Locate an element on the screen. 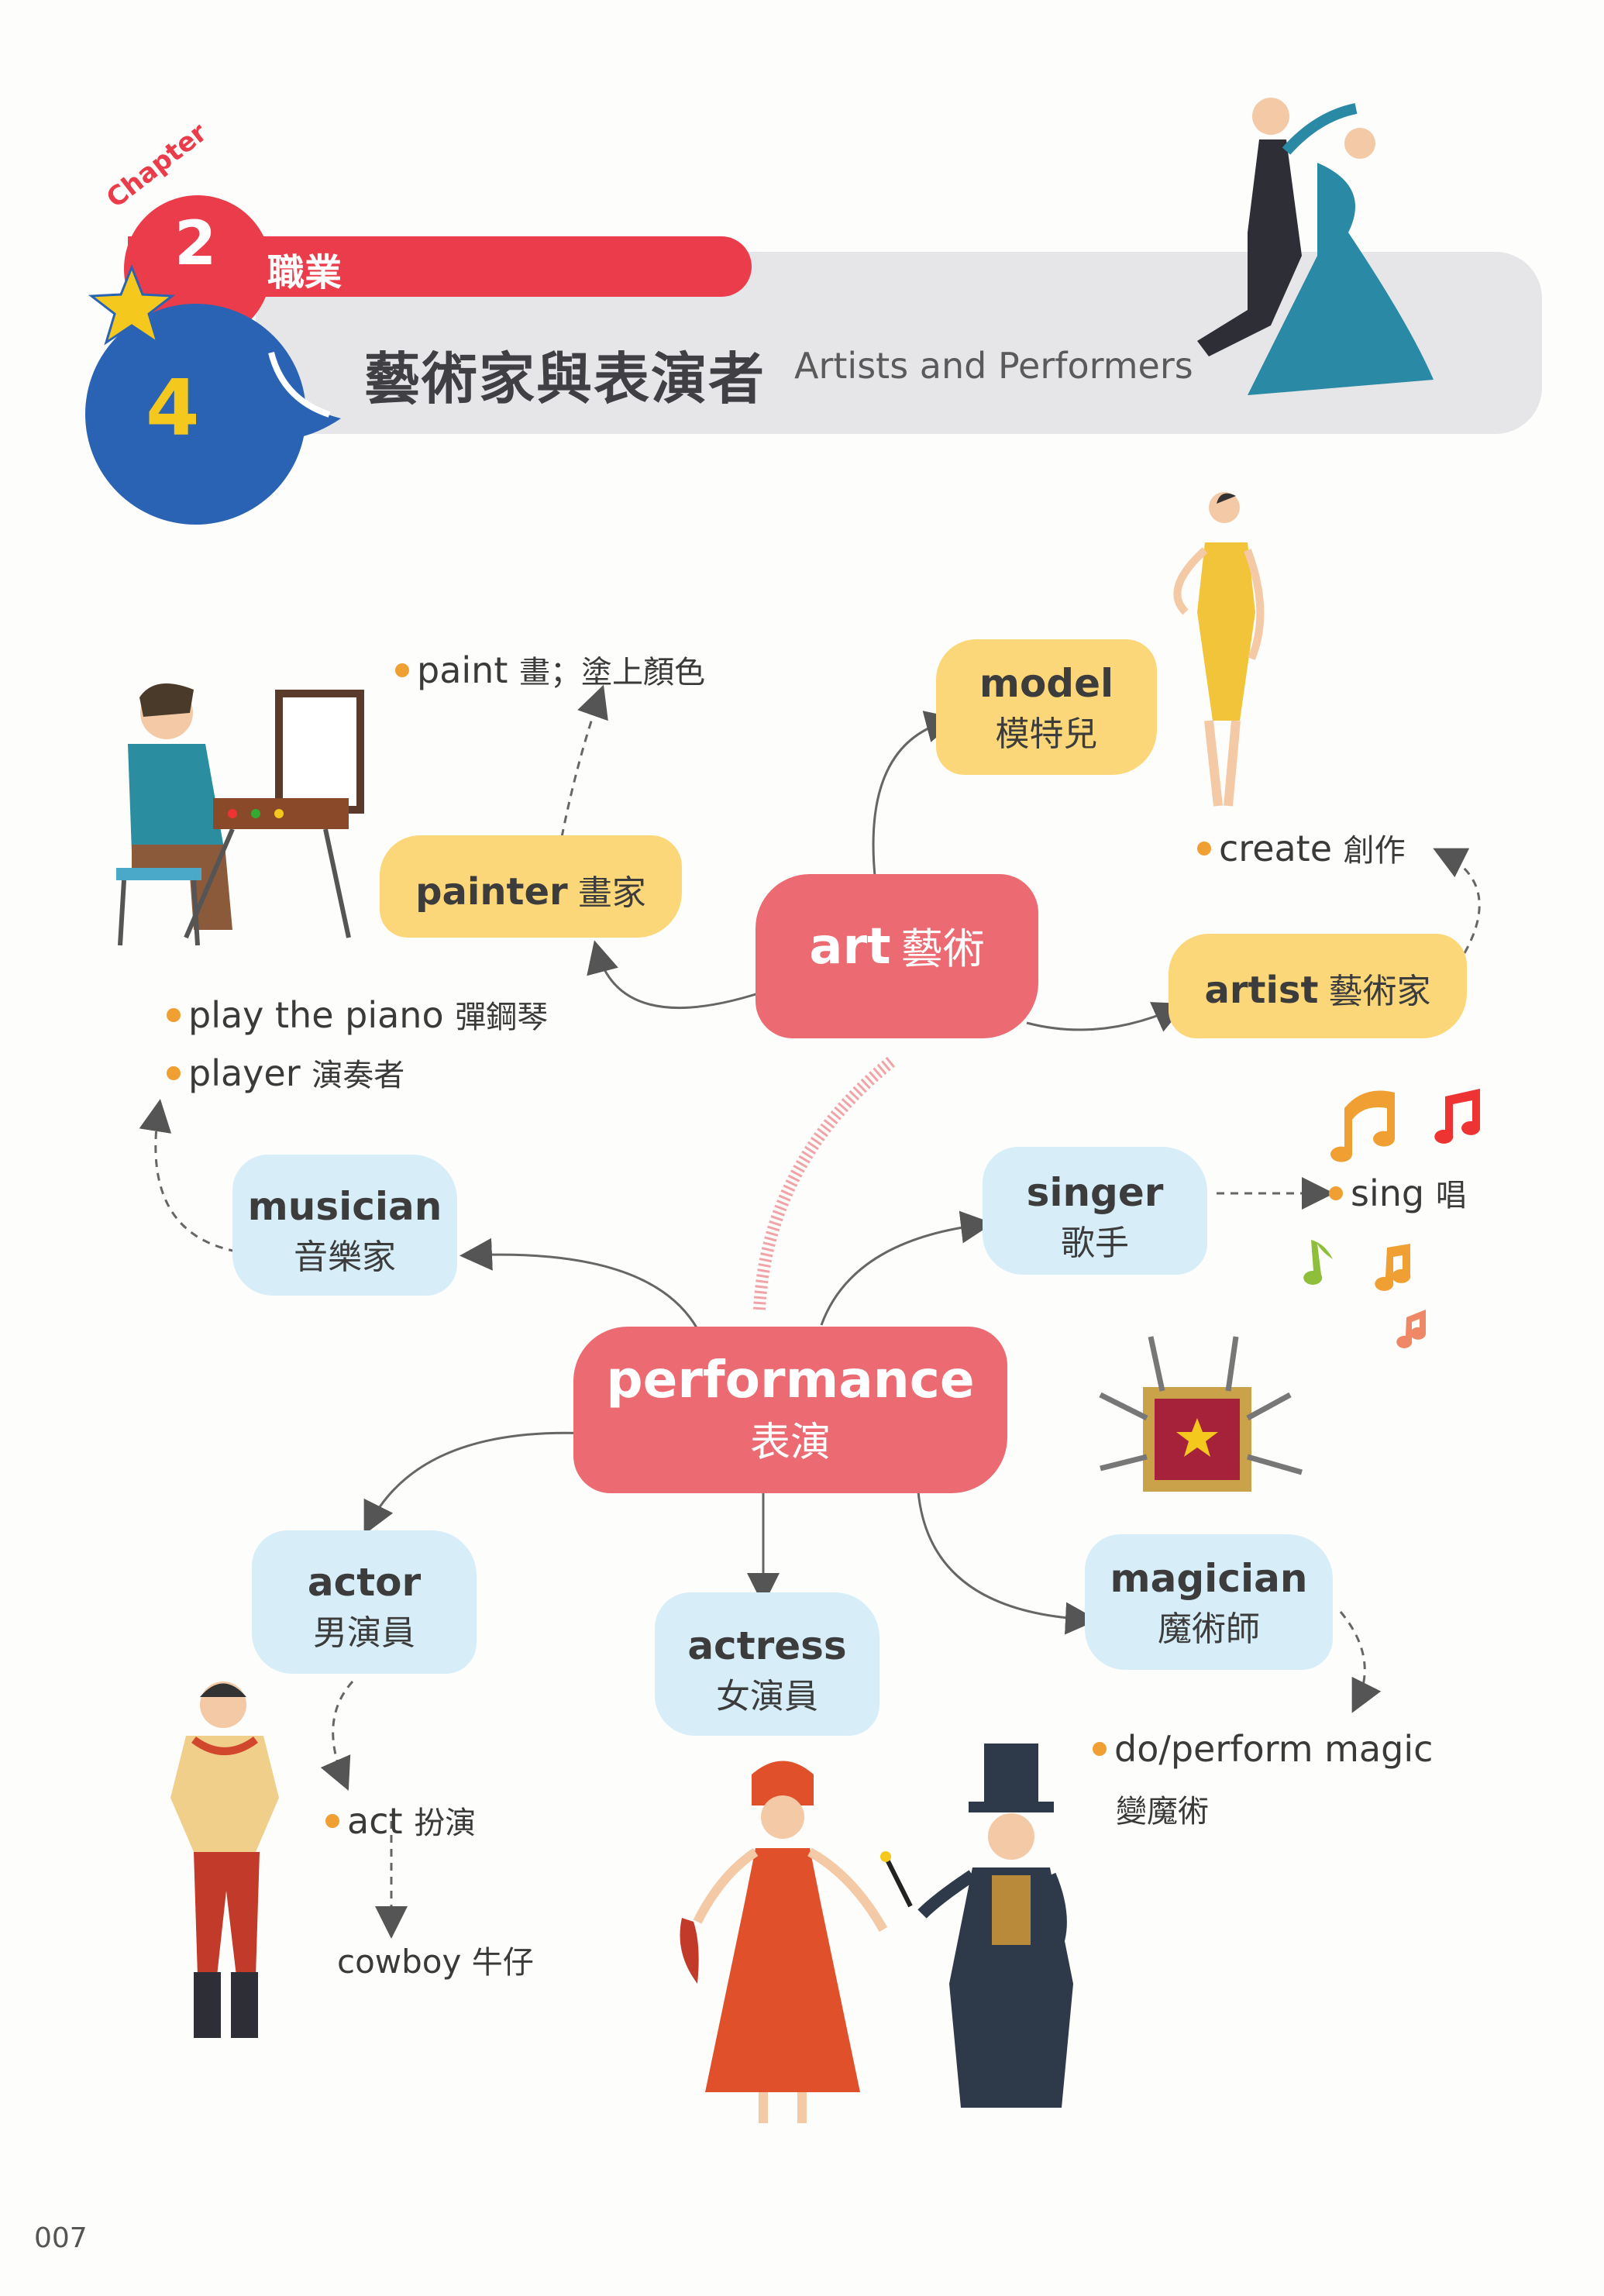 Image resolution: width=1604 pixels, height=2296 pixels. leaf-player-en: player is located at coordinates (244, 1073).